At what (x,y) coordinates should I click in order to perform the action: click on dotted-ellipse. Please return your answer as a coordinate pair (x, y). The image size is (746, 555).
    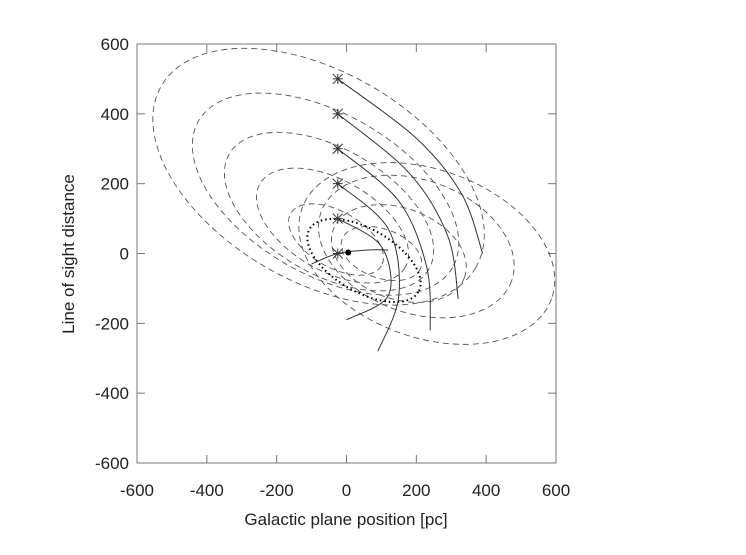
    Looking at the image, I should click on (364, 260).